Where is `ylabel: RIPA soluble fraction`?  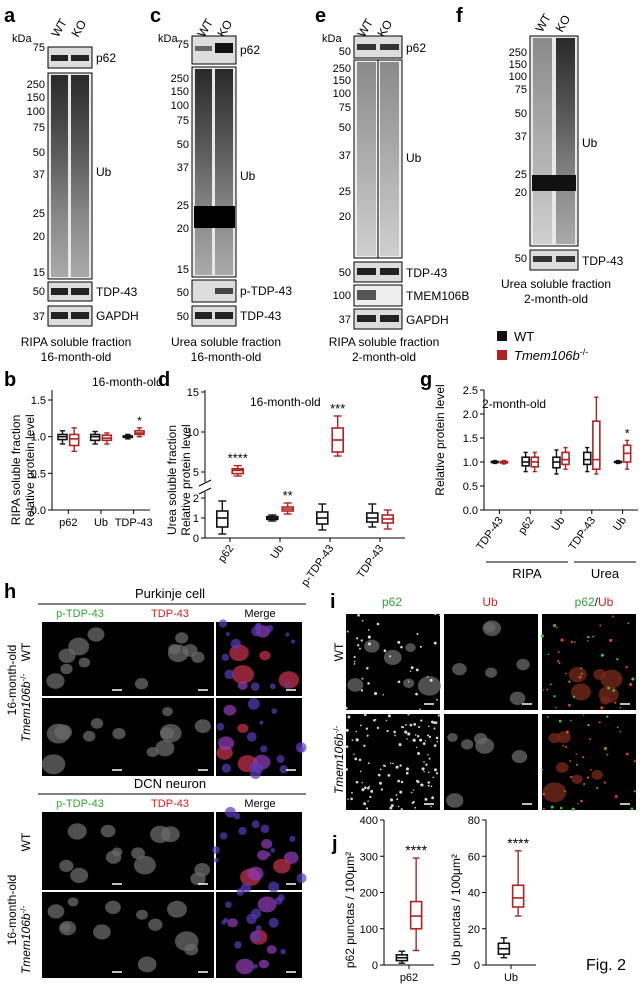
ylabel: RIPA soluble fraction is located at coordinates (16, 470).